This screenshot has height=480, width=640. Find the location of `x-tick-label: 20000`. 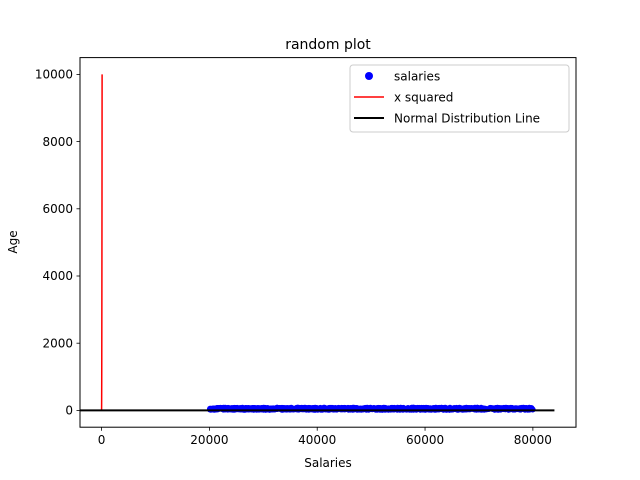

x-tick-label: 20000 is located at coordinates (209, 440).